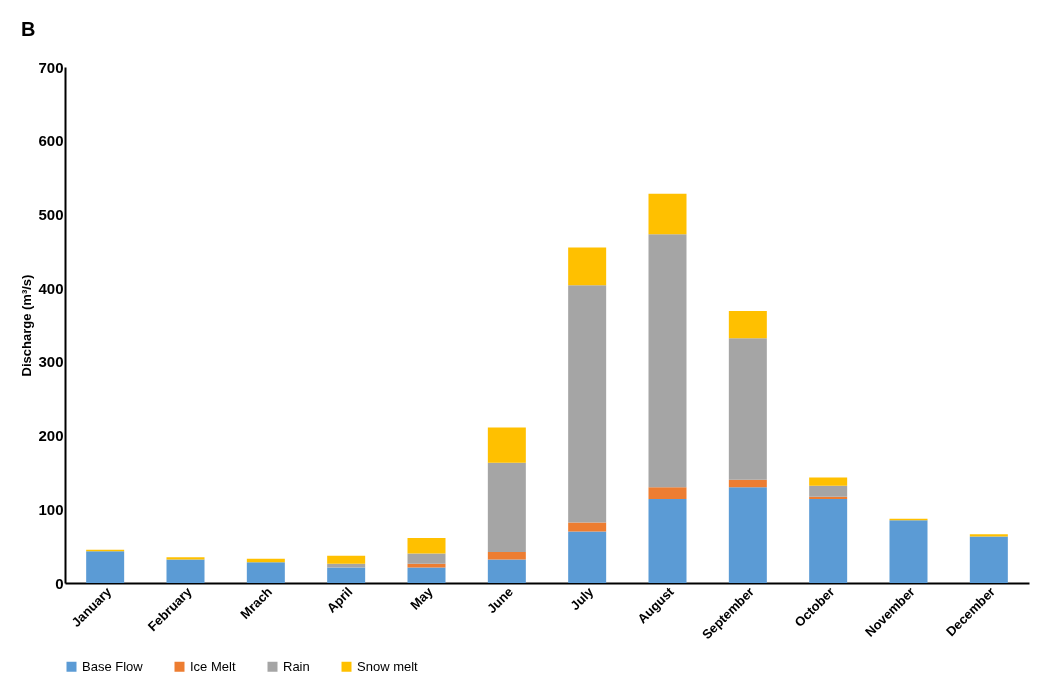  Describe the element at coordinates (213, 666) in the screenshot. I see `legend-label: Ice Melt` at that location.